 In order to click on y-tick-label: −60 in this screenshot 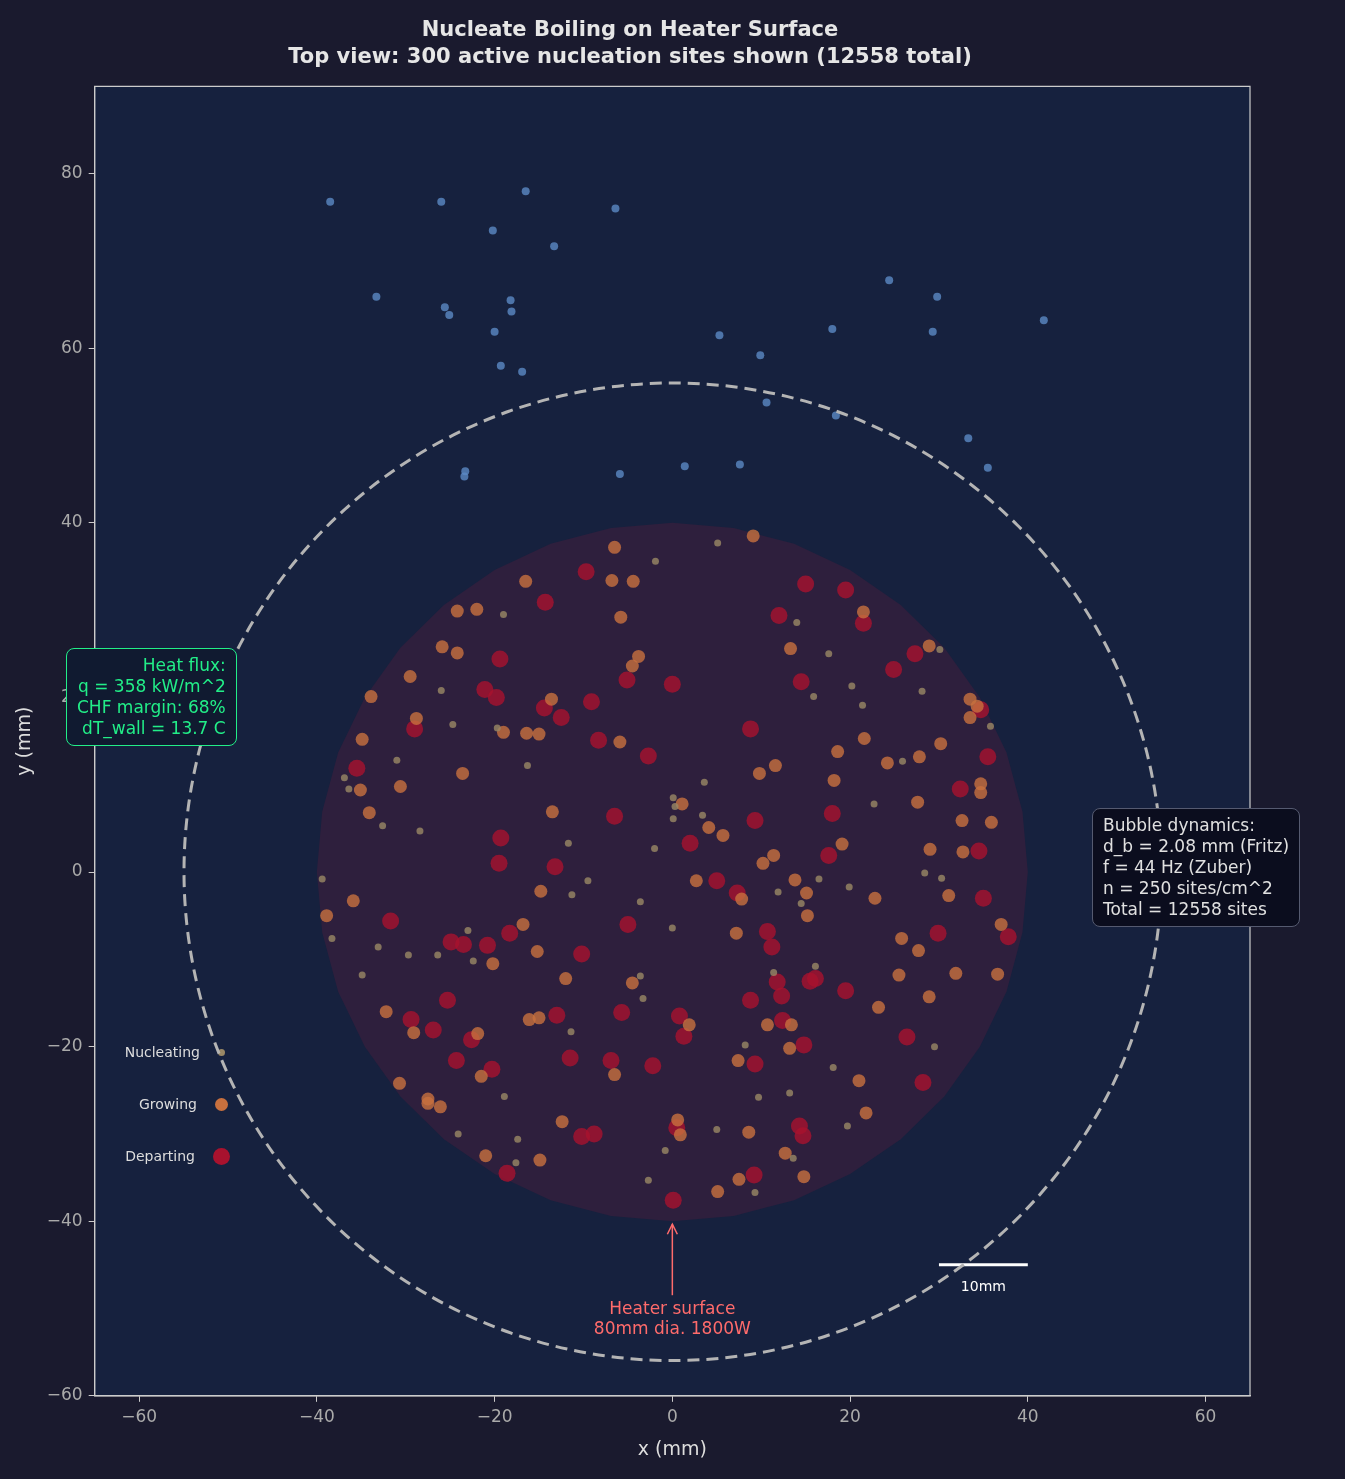, I will do `click(64, 1394)`.